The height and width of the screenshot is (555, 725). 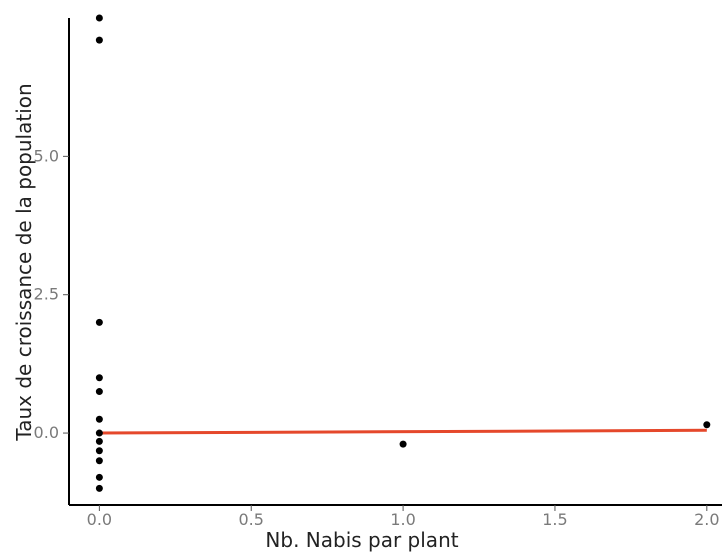 What do you see at coordinates (554, 519) in the screenshot?
I see `x-tick-label: 1.5` at bounding box center [554, 519].